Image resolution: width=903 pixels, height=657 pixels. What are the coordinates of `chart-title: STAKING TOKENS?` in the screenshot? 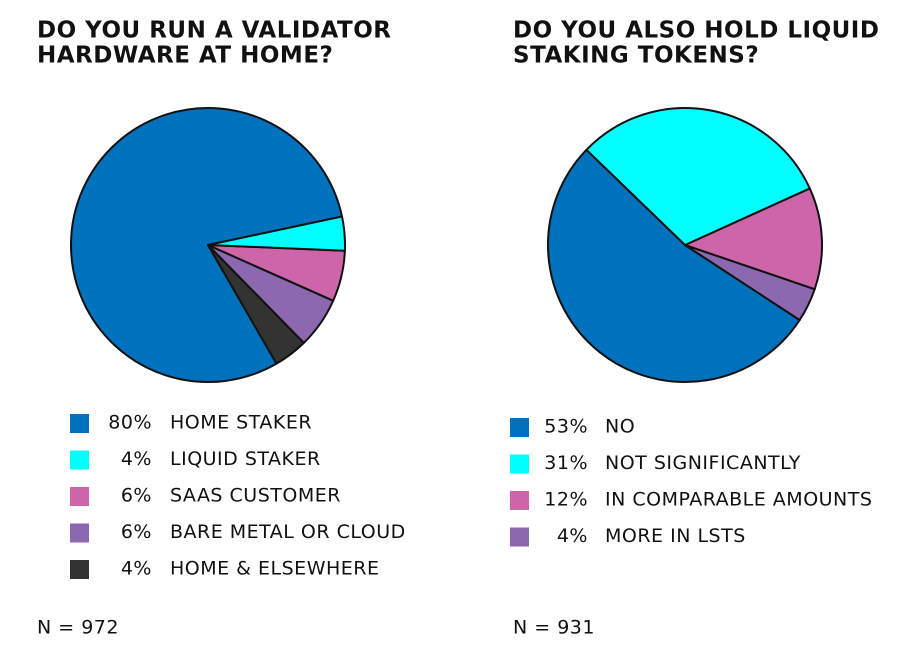 It's located at (636, 56).